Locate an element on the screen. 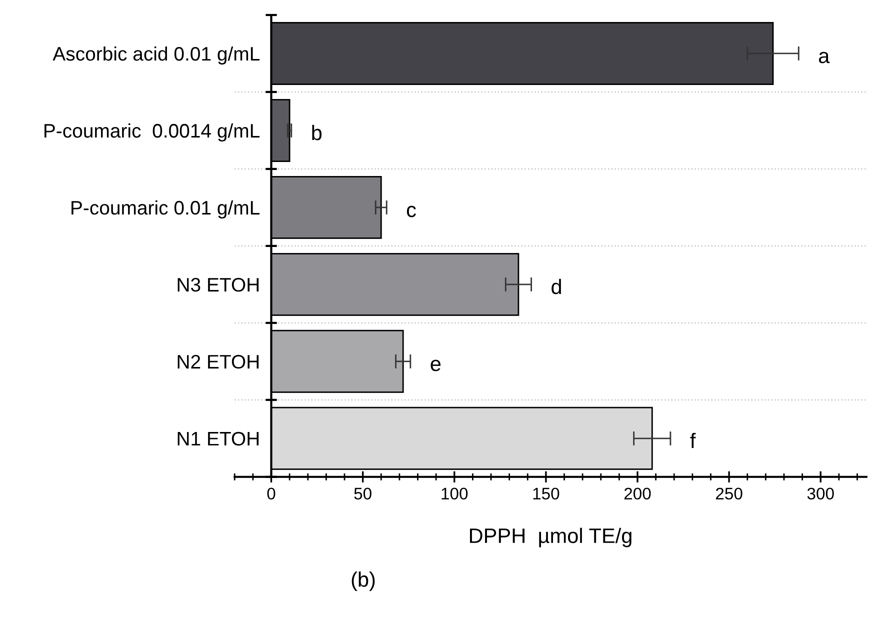 This screenshot has height=625, width=869. x-tick-label: 150 is located at coordinates (546, 494).